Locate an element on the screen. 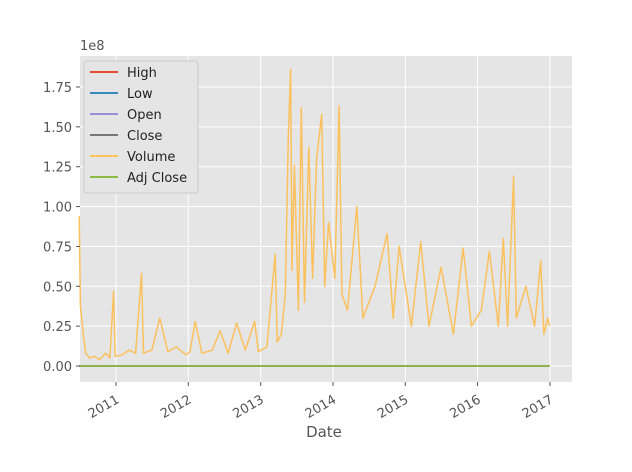 The width and height of the screenshot is (632, 472). legend-label: Low is located at coordinates (140, 94).